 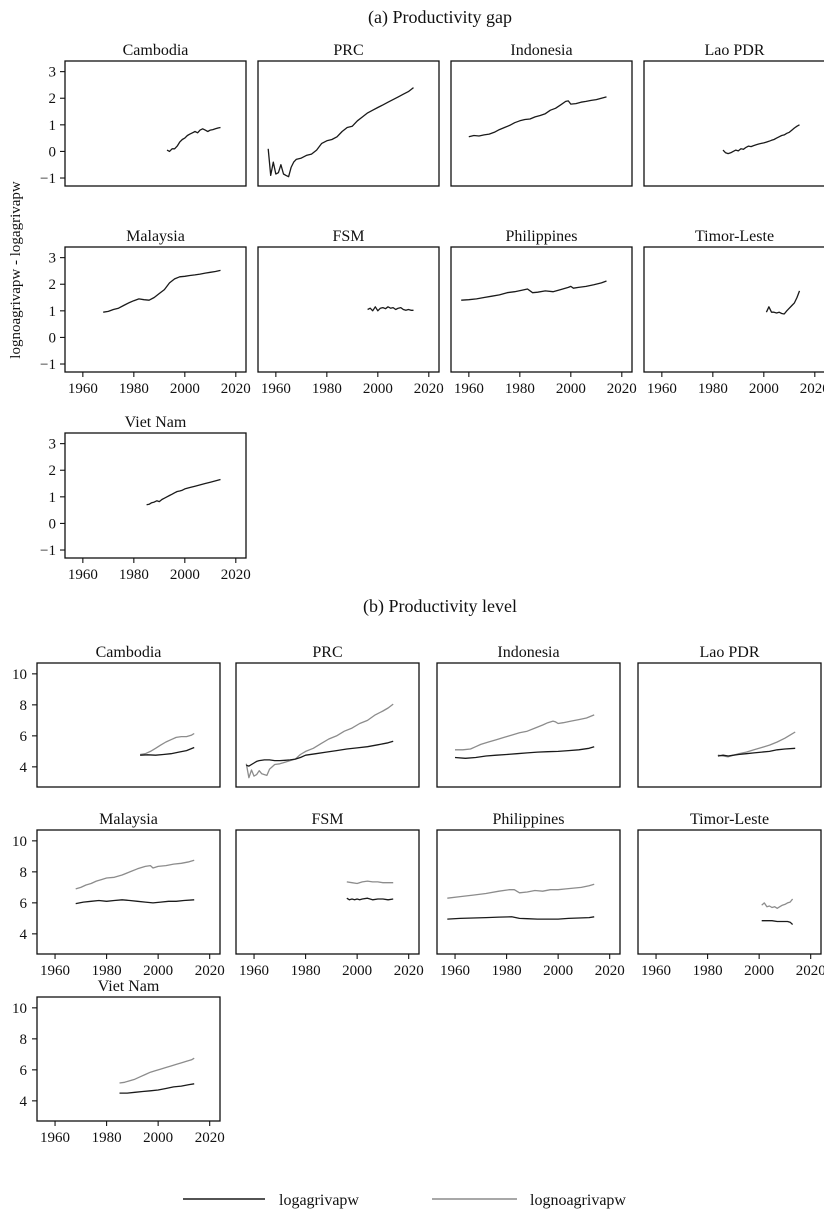 I want to click on panel-title: Philippines, so click(x=528, y=819).